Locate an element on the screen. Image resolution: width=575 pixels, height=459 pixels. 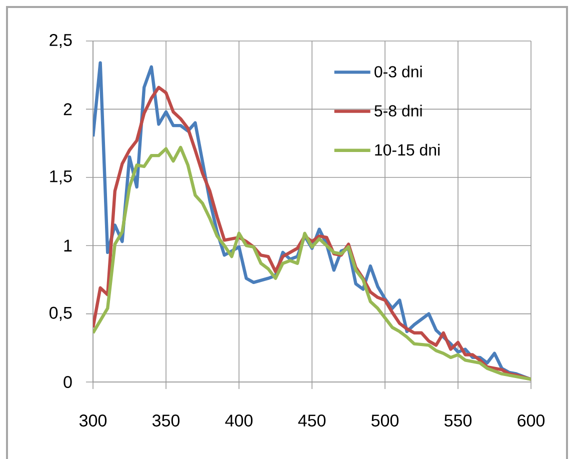
legend-label: 10-15 dni is located at coordinates (407, 150).